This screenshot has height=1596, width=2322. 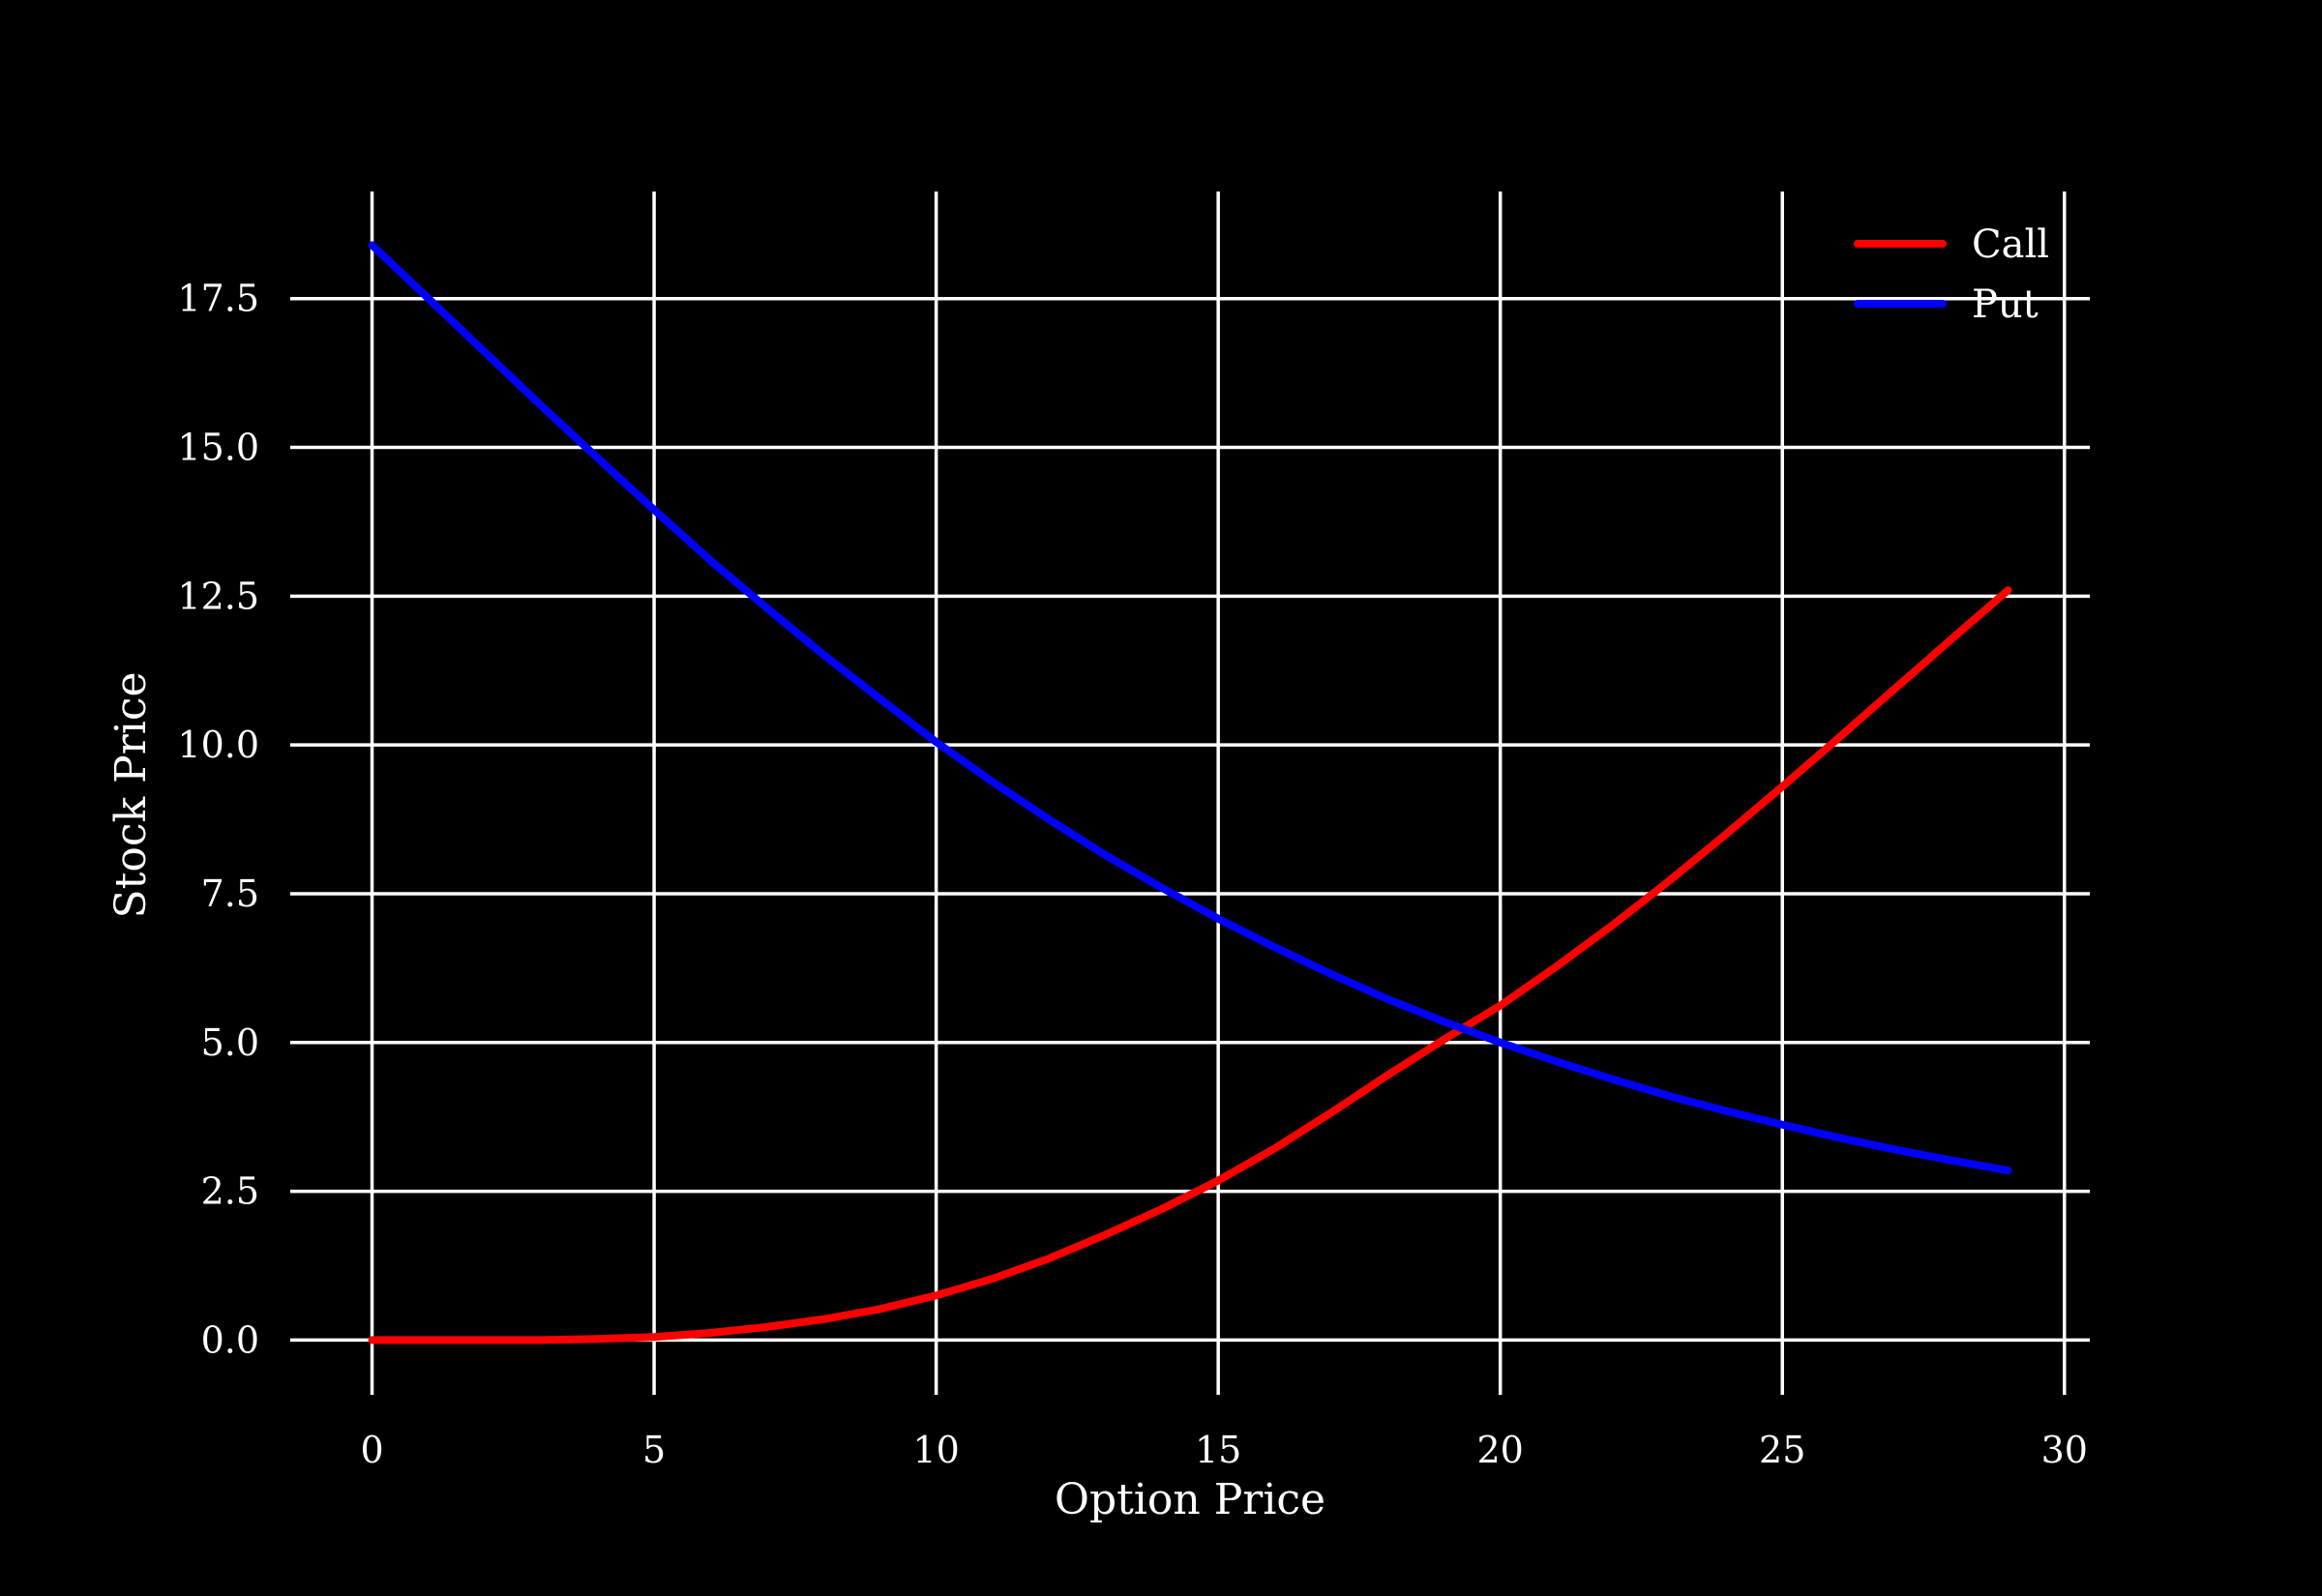 I want to click on x-tick-label: 20, so click(x=1500, y=1450).